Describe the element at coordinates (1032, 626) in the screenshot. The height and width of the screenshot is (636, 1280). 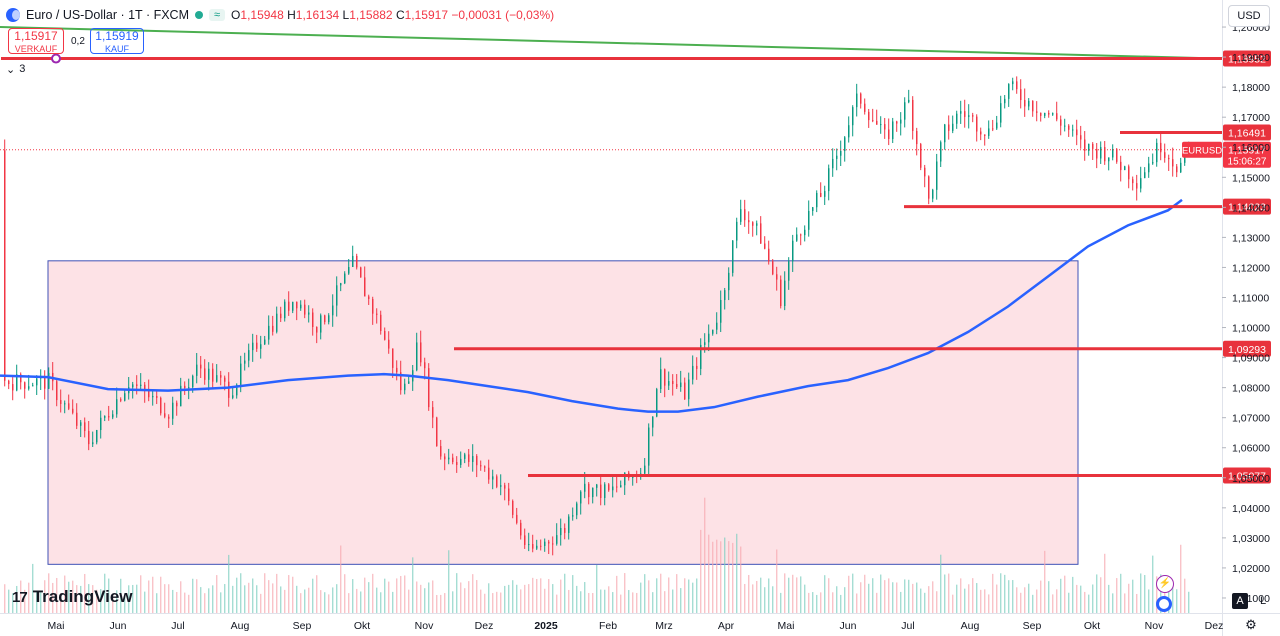
I see `x-tick-label: Sep` at that location.